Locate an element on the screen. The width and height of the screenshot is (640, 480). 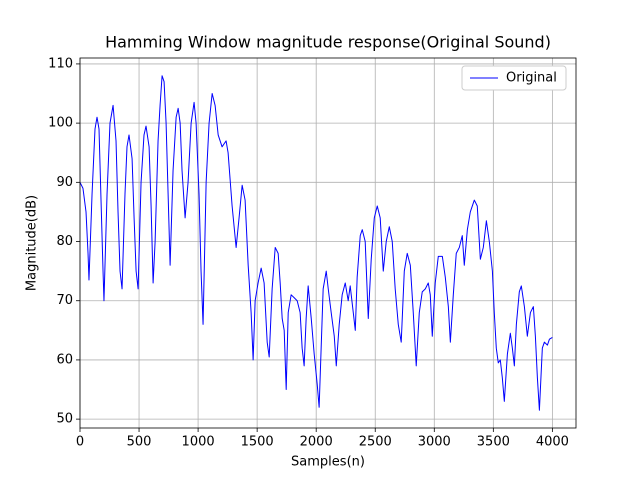
legend-box is located at coordinates (514, 78).